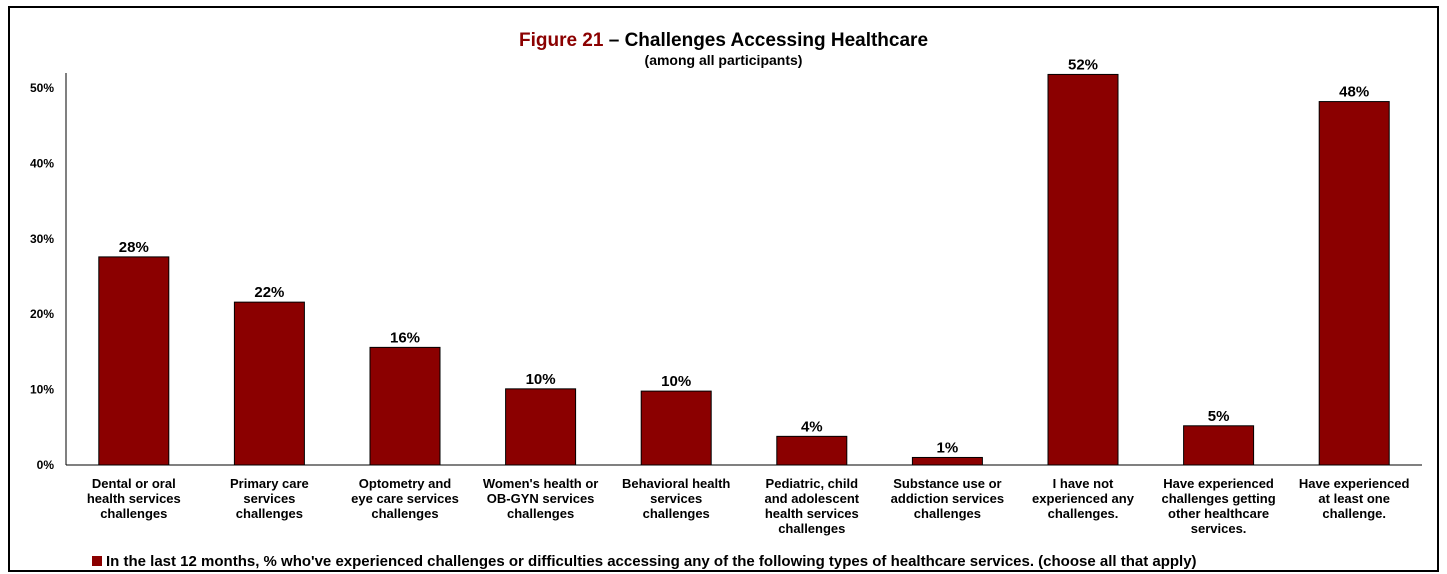 Image resolution: width=1447 pixels, height=574 pixels. I want to click on data-label: 28%, so click(134, 247).